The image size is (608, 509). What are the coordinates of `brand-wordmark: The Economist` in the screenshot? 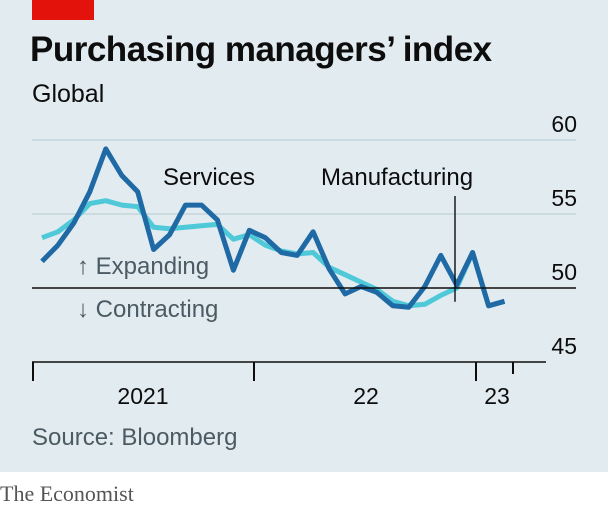 It's located at (67, 493).